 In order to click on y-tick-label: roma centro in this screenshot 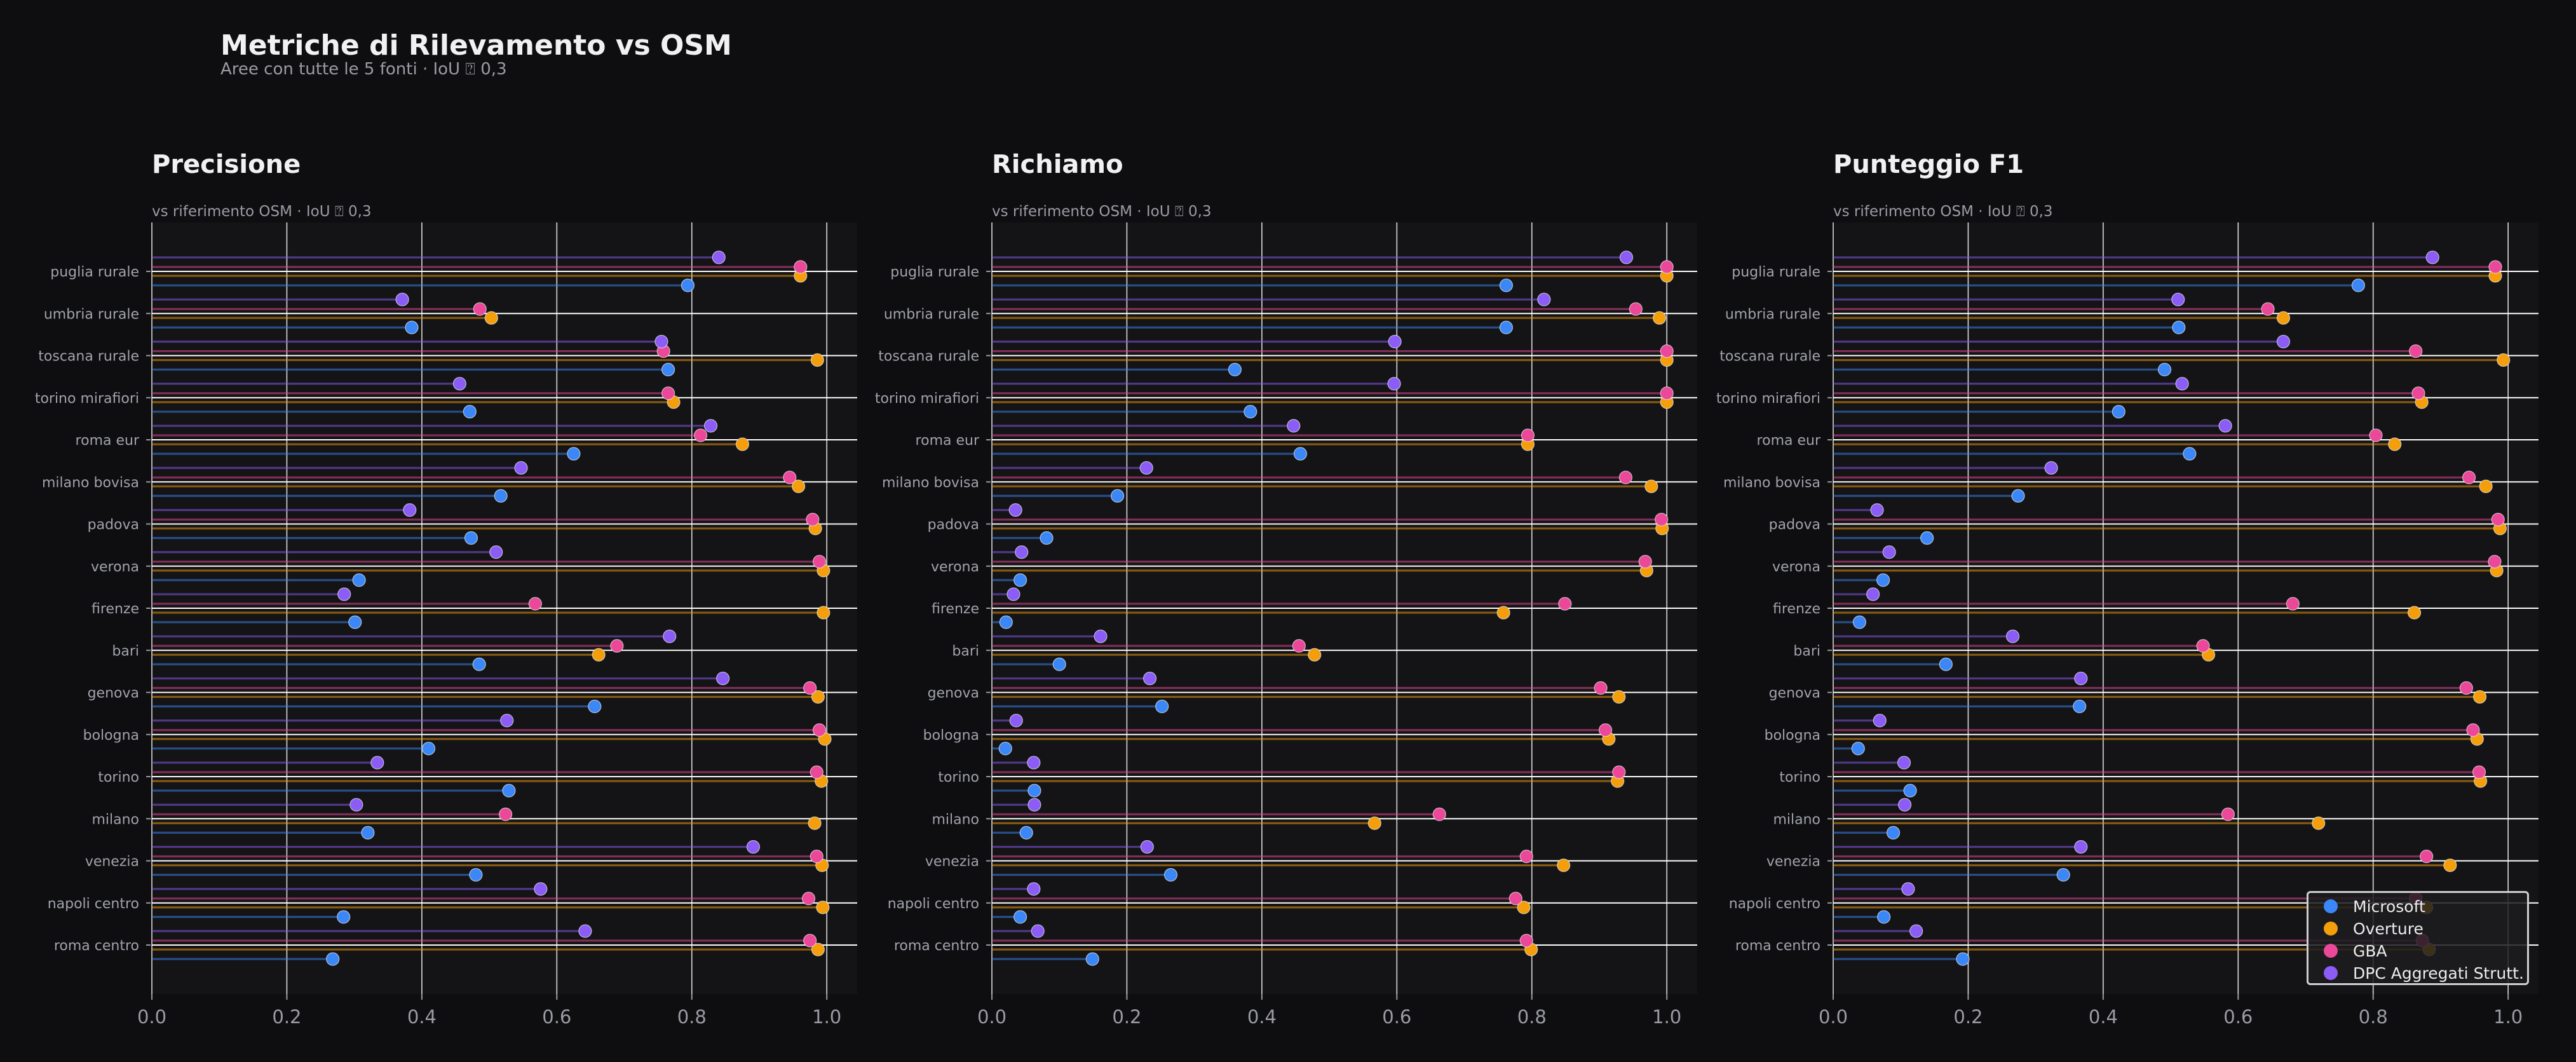, I will do `click(97, 946)`.